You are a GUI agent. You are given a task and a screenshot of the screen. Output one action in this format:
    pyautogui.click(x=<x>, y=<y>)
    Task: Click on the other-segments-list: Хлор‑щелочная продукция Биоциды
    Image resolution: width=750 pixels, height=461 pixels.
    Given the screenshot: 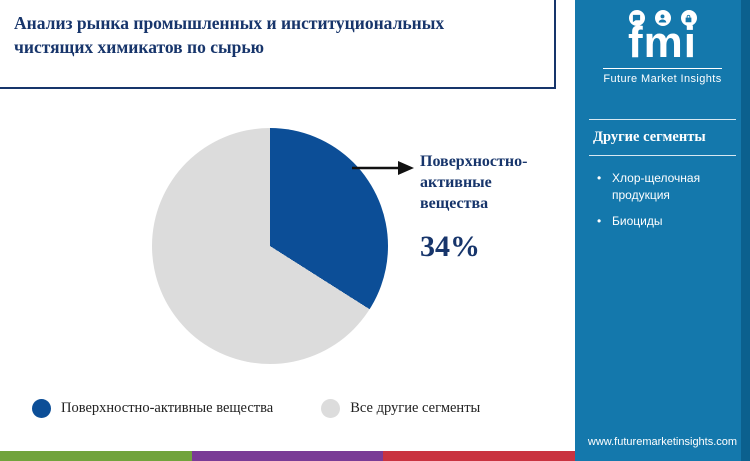 What is the action you would take?
    pyautogui.click(x=666, y=199)
    